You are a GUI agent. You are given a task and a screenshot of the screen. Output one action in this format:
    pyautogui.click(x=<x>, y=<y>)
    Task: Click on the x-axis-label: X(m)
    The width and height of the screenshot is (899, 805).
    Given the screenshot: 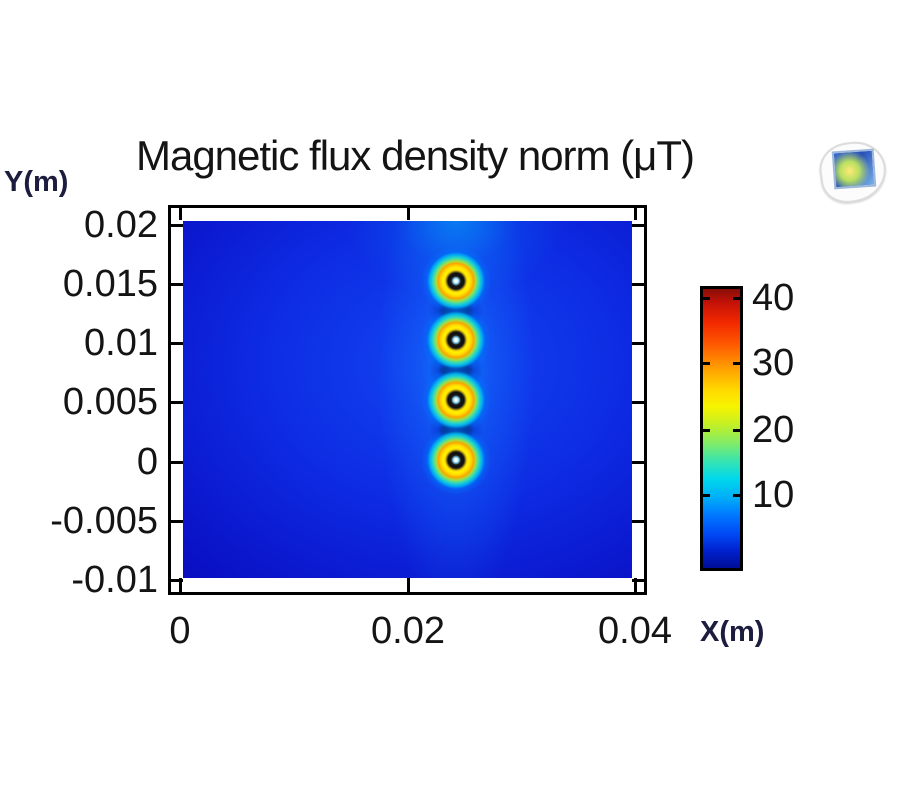 What is the action you would take?
    pyautogui.click(x=732, y=632)
    